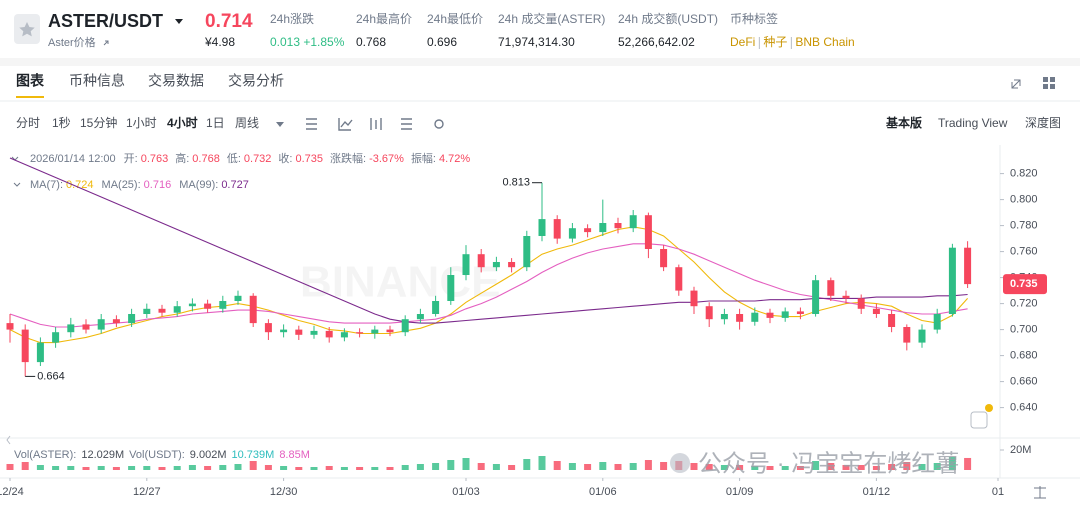 The height and width of the screenshot is (508, 1080). Describe the element at coordinates (516, 183) in the screenshot. I see `max-label: 0.813` at that location.